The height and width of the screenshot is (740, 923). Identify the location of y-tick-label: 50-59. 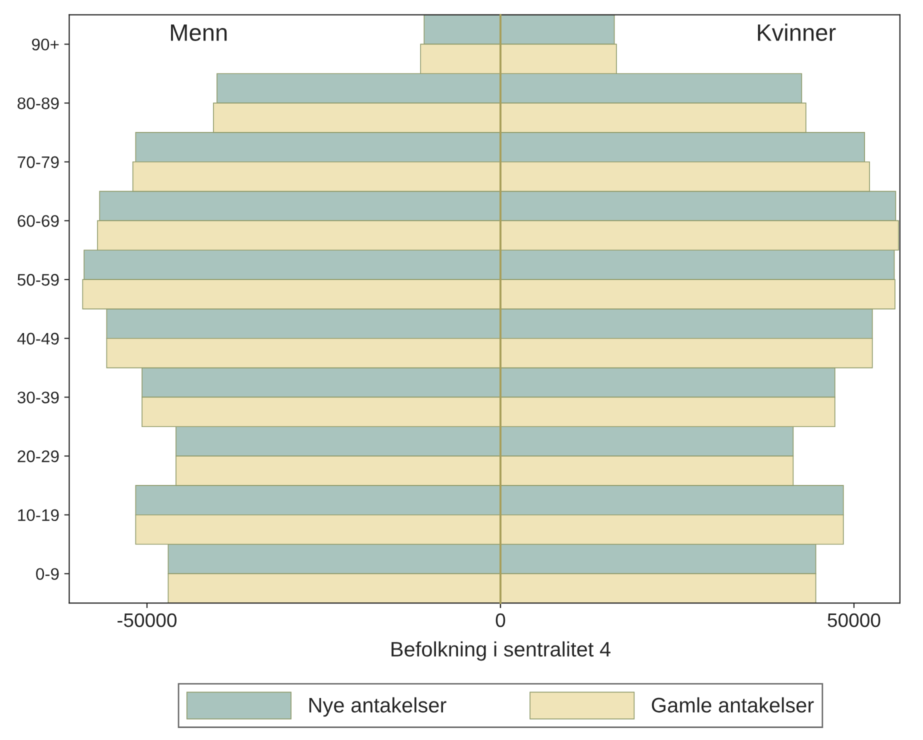
(38, 280).